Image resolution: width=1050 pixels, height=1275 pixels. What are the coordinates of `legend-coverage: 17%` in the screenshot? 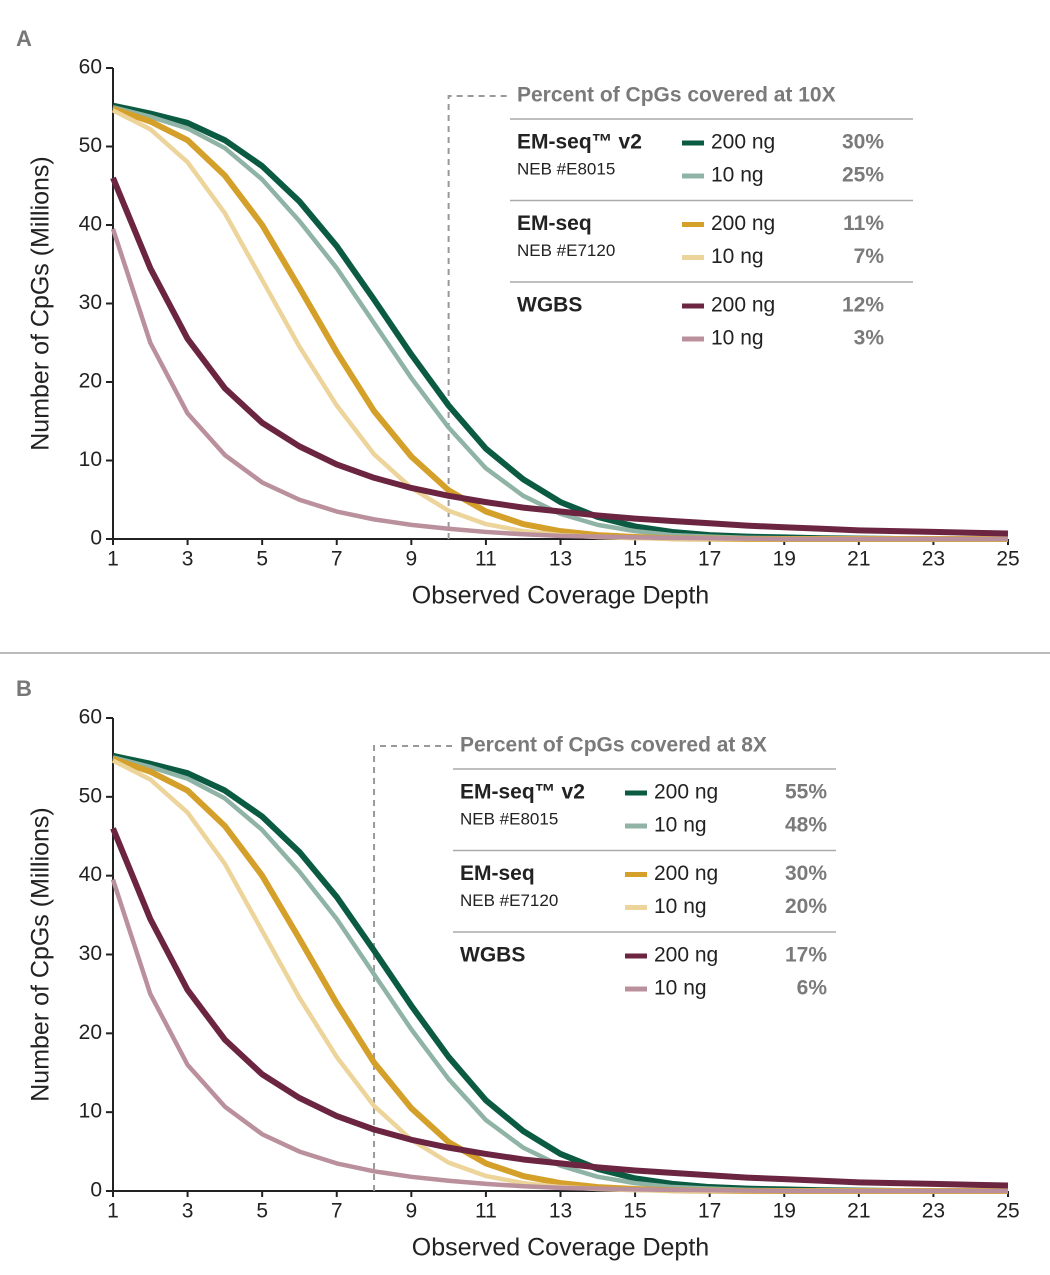 It's located at (806, 955).